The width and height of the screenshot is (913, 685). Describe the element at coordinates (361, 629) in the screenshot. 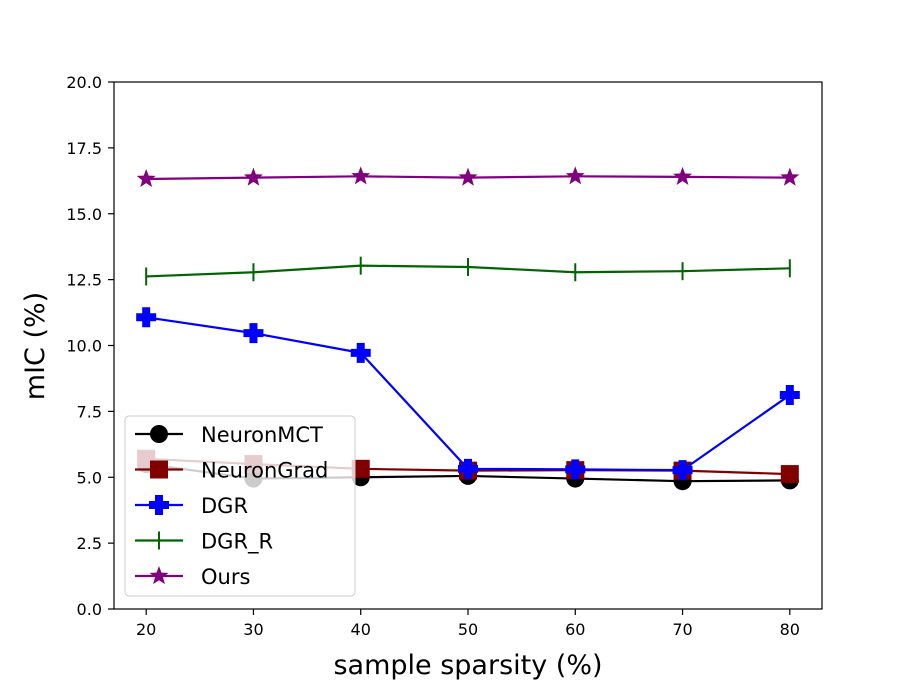

I see `x-tick-label: 40` at that location.